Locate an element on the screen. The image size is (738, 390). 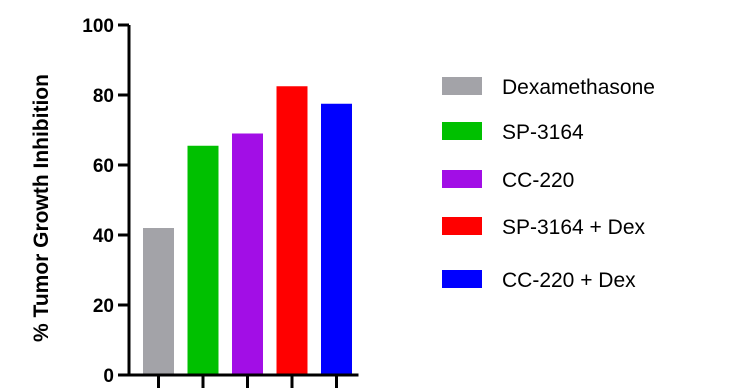
legend-label: Dexamethasone is located at coordinates (578, 87).